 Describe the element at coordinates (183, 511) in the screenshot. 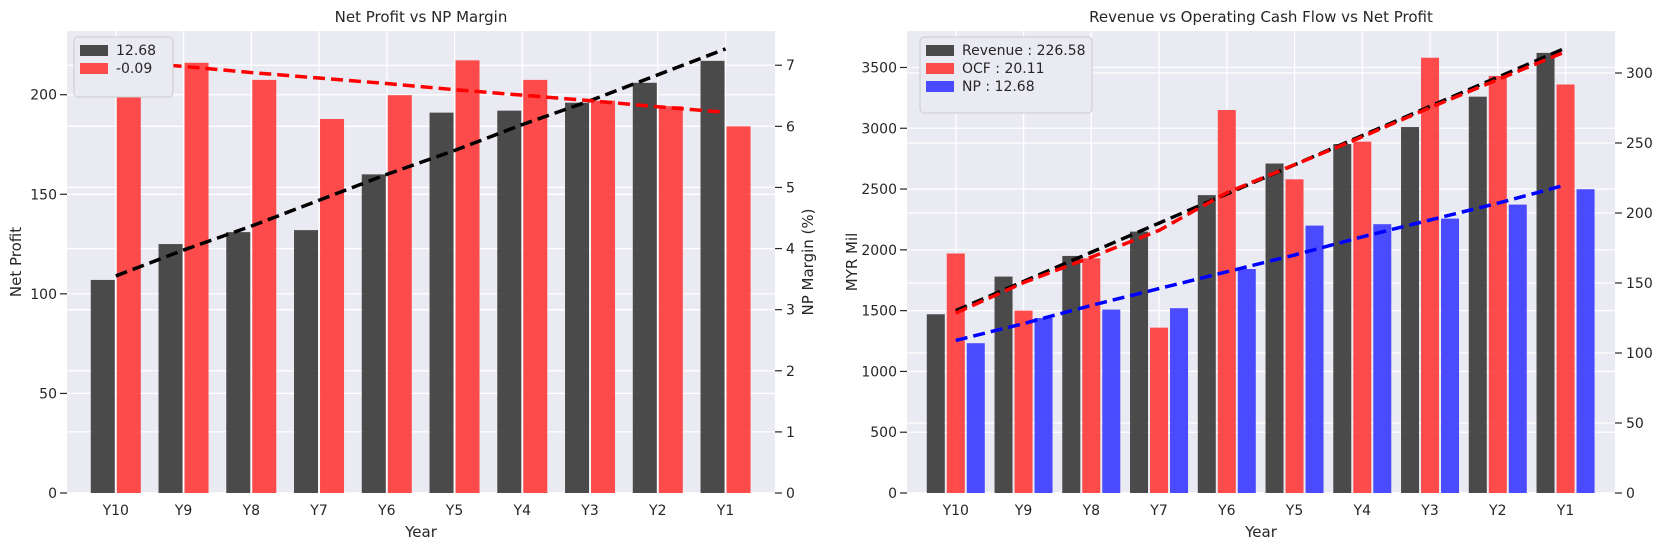

I see `x-tick-label: Y9` at that location.